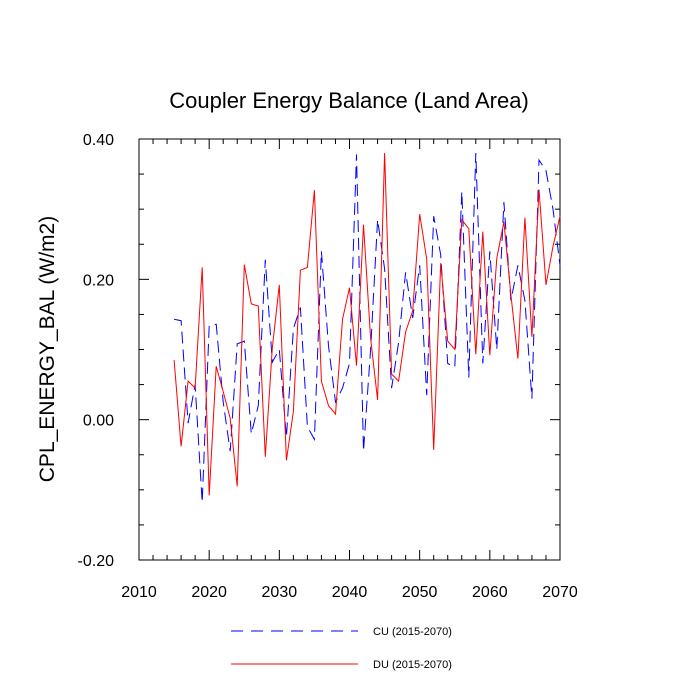 Image resolution: width=700 pixels, height=700 pixels. What do you see at coordinates (98, 421) in the screenshot?
I see `y-tick-label-1: 0.00` at bounding box center [98, 421].